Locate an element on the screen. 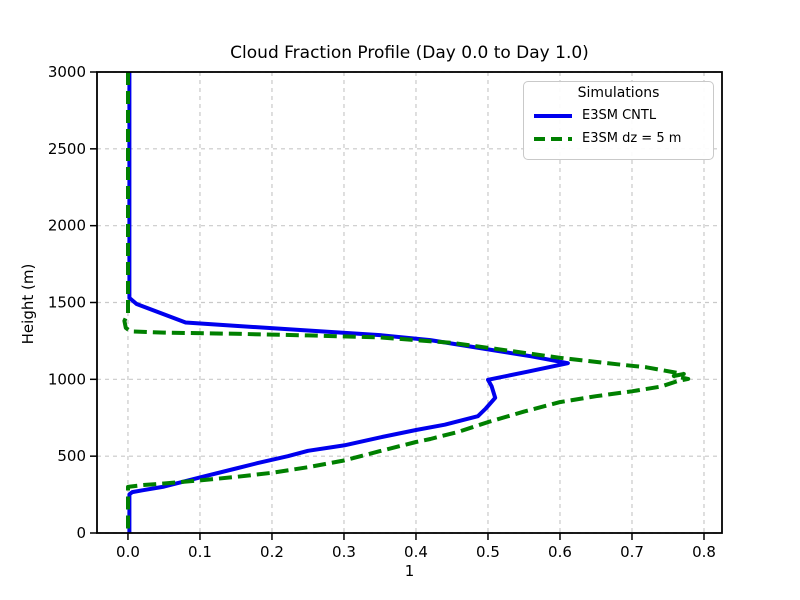 This screenshot has width=800, height=600. y-tick-label: 1500 is located at coordinates (67, 303).